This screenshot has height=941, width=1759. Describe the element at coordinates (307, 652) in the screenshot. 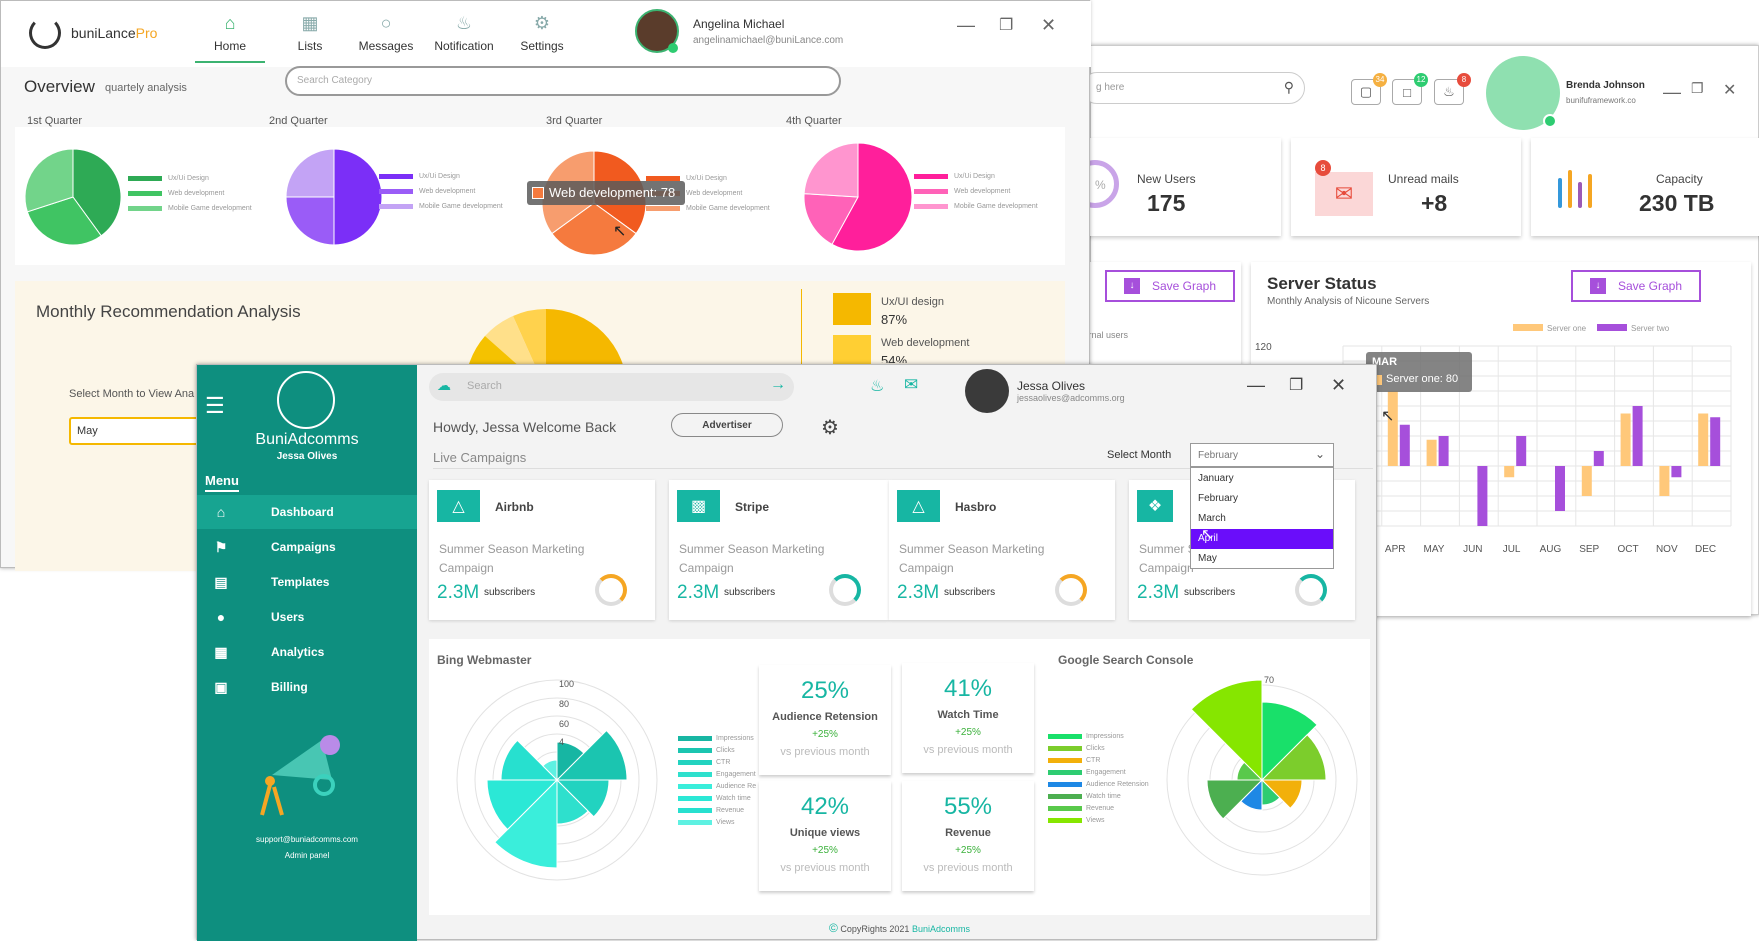

I see `menu-analytics: ▦ Analytics` at that location.